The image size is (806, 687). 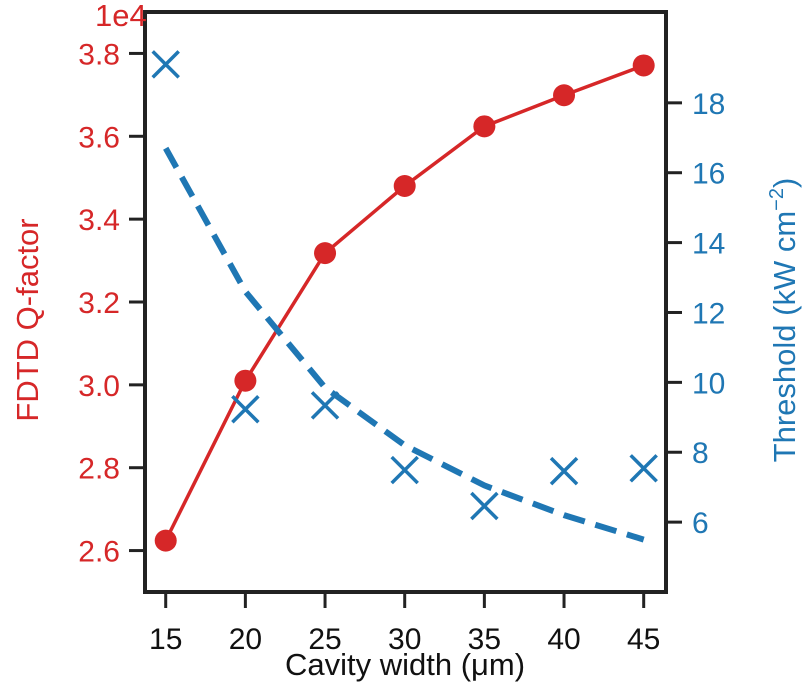 I want to click on x-axis-title: Cavity width (μm), so click(x=405, y=664).